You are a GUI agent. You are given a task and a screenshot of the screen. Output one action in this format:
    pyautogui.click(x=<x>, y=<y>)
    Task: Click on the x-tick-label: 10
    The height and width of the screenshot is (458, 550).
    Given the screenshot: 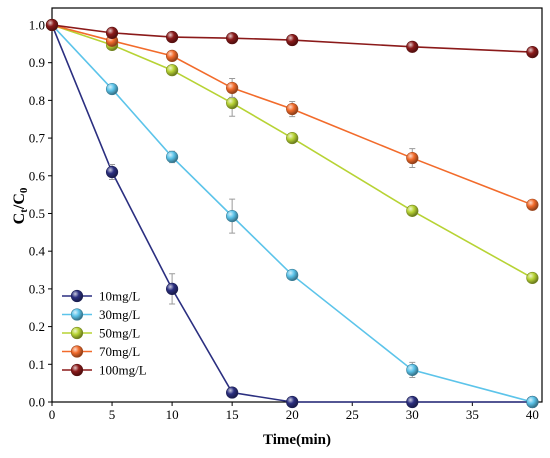 What is the action you would take?
    pyautogui.click(x=172, y=414)
    